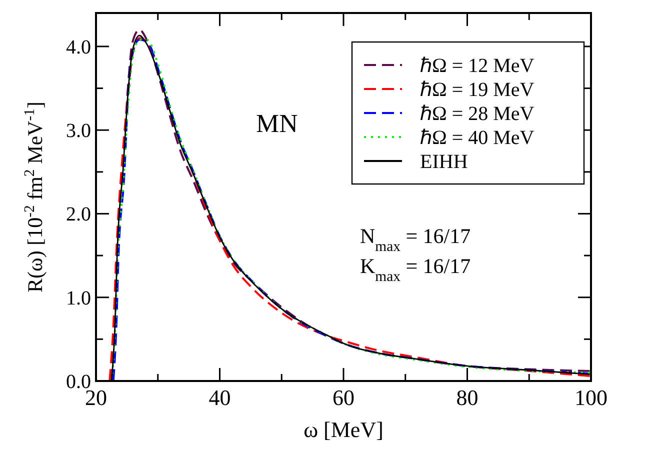 The width and height of the screenshot is (646, 449). Describe the element at coordinates (78, 215) in the screenshot. I see `y-tick-label: 2.0` at that location.